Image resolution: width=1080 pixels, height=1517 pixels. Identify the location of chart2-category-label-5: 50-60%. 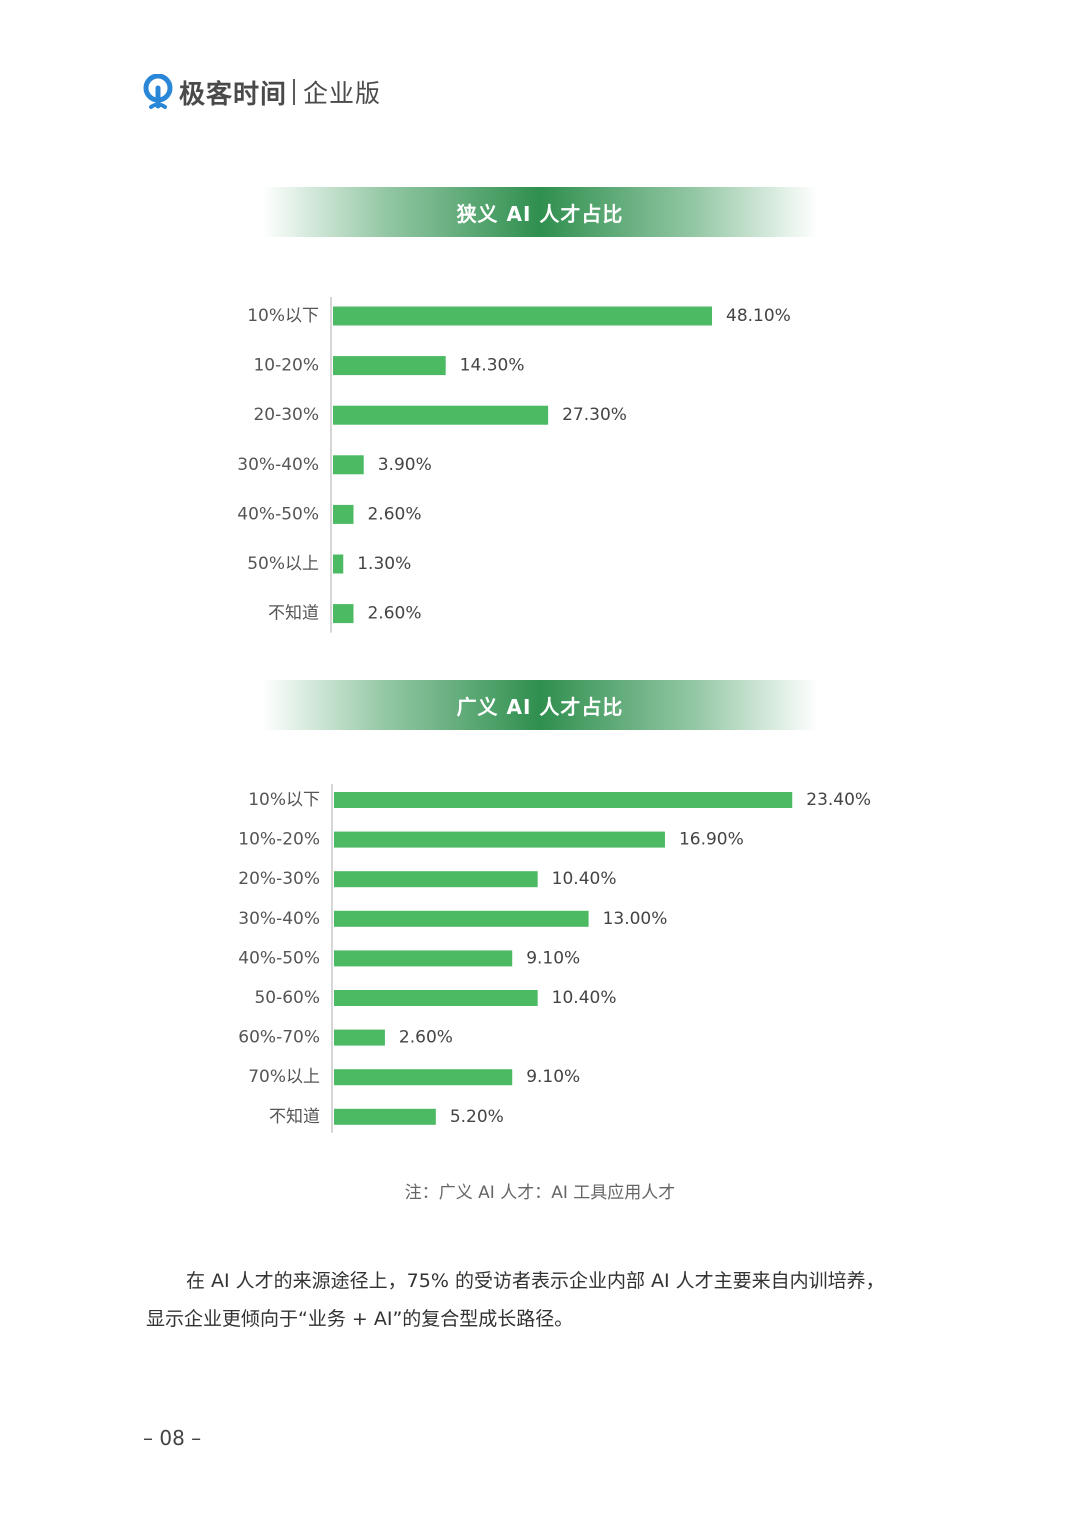
(287, 998).